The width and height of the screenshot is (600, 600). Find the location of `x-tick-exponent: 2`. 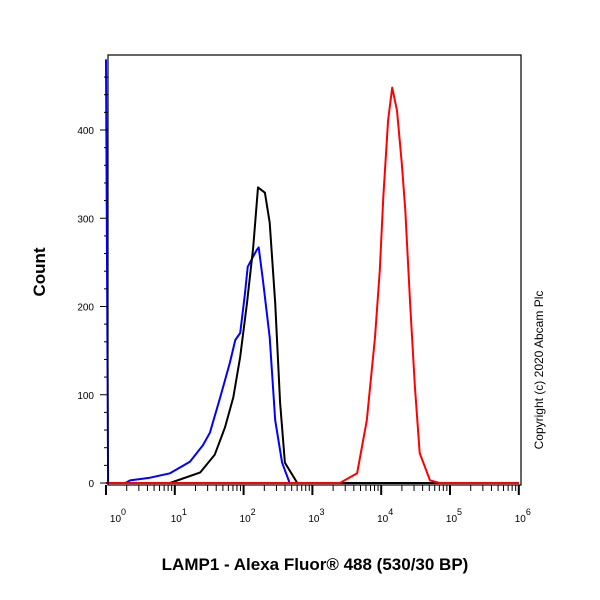

x-tick-exponent: 2 is located at coordinates (253, 512).